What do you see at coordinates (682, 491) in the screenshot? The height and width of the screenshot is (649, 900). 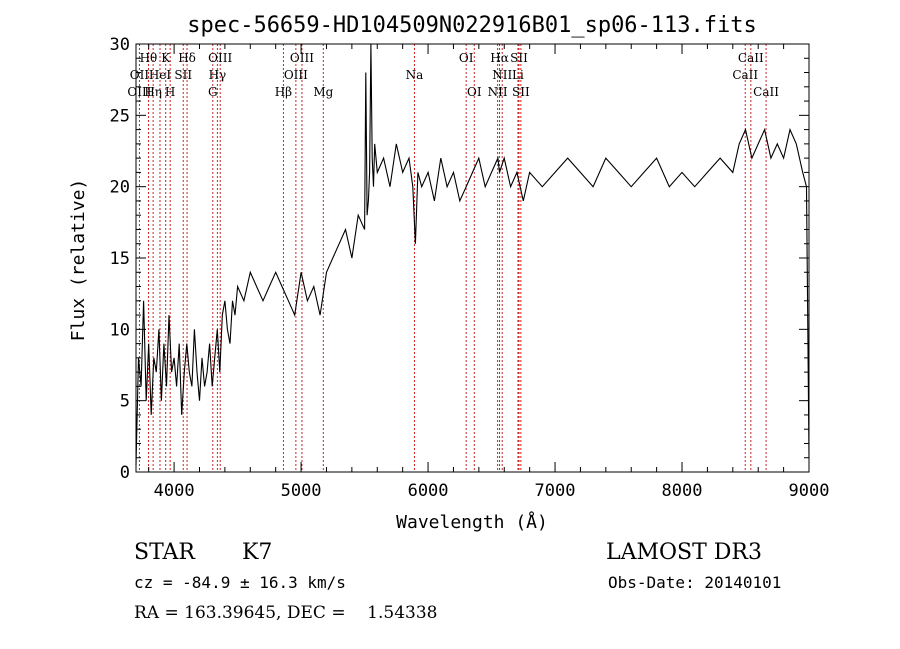 I see `x-tick-label: 8000` at bounding box center [682, 491].